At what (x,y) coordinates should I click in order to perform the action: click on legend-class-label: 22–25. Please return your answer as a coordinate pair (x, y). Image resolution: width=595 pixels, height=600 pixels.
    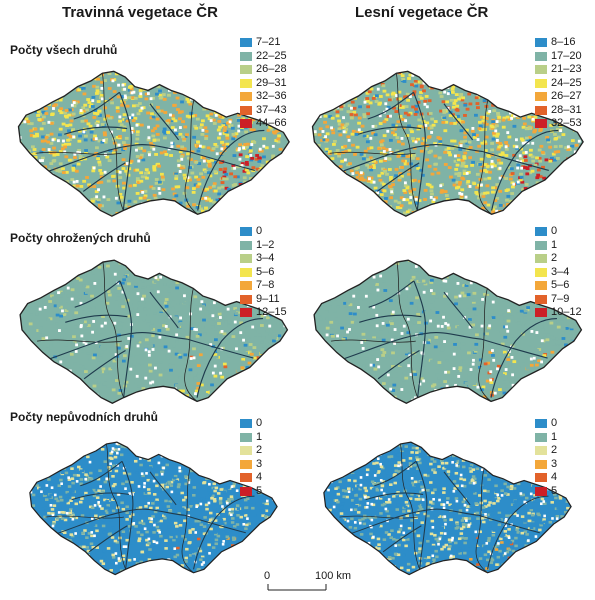
    Looking at the image, I should click on (271, 55).